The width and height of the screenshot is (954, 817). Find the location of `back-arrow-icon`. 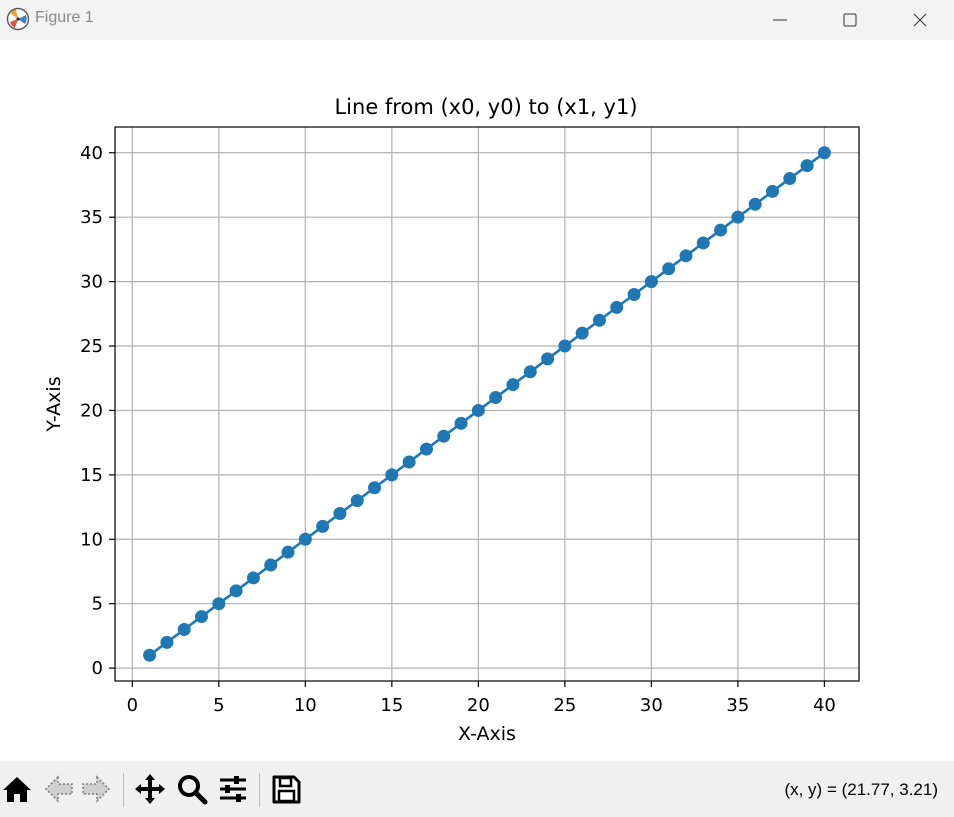

back-arrow-icon is located at coordinates (58, 789).